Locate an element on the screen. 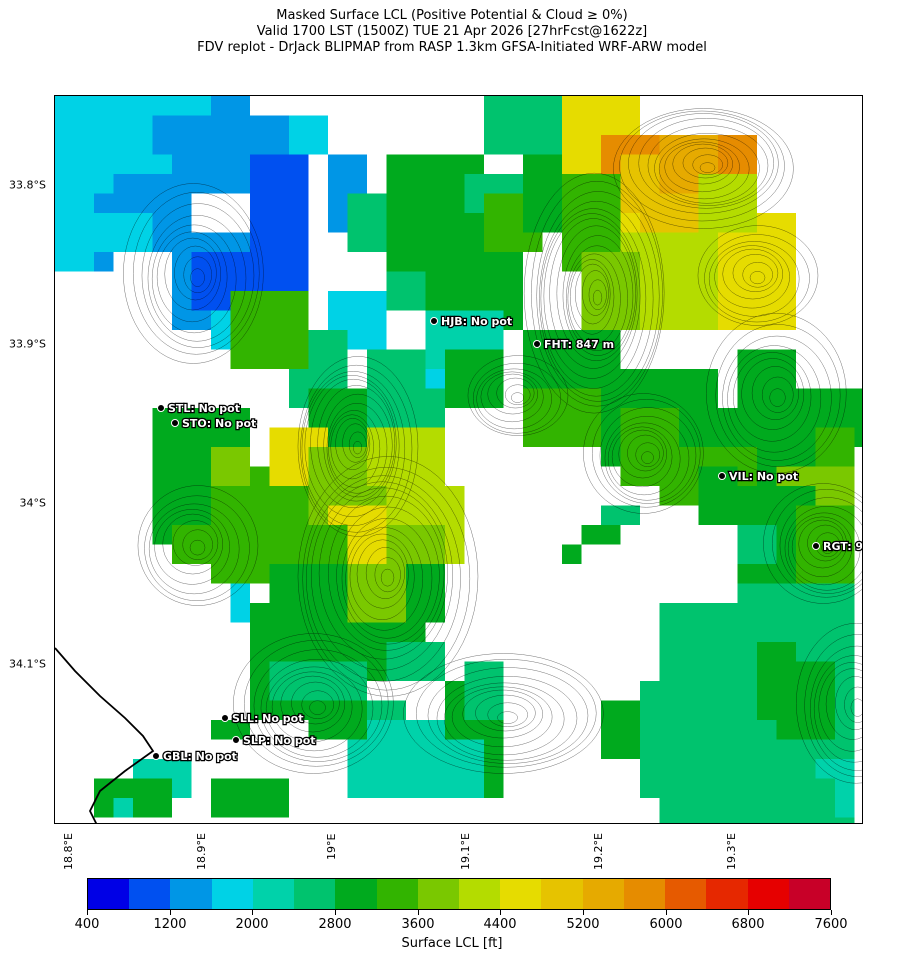  colorbar-tick: 2800 is located at coordinates (335, 924).